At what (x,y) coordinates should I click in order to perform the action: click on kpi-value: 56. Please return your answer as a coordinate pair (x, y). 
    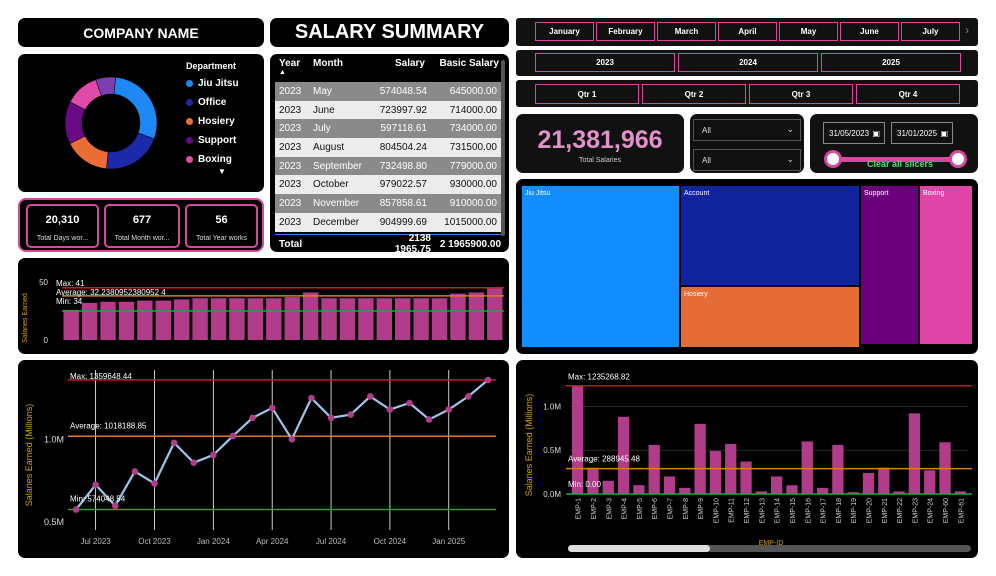
    Looking at the image, I should click on (221, 220).